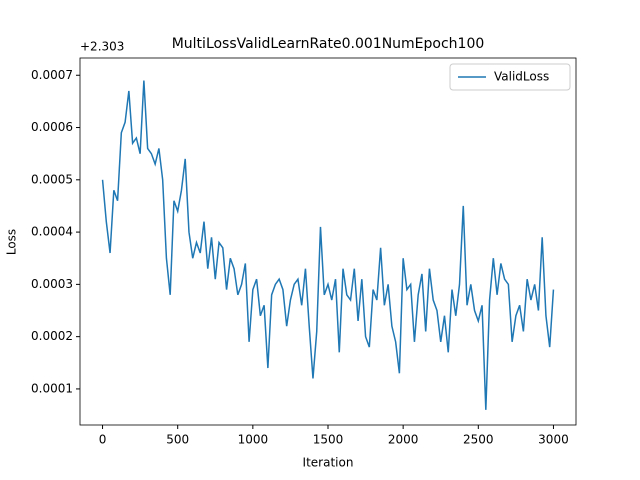 The width and height of the screenshot is (640, 480). Describe the element at coordinates (478, 440) in the screenshot. I see `x-tick-label: 2500` at that location.